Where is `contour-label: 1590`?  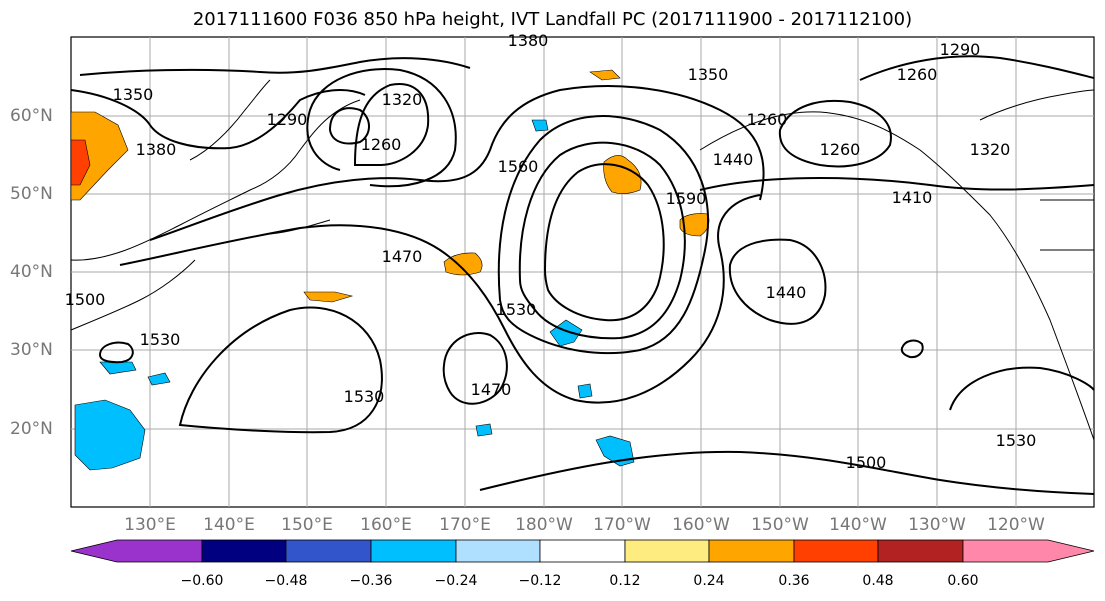
contour-label: 1590 is located at coordinates (686, 198).